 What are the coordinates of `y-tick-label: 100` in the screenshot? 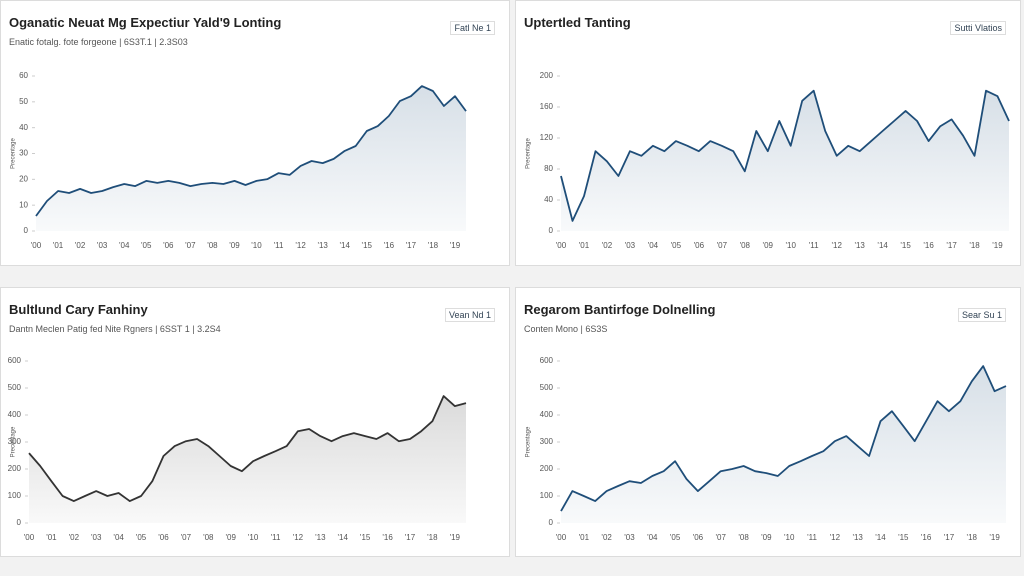 It's located at (547, 495).